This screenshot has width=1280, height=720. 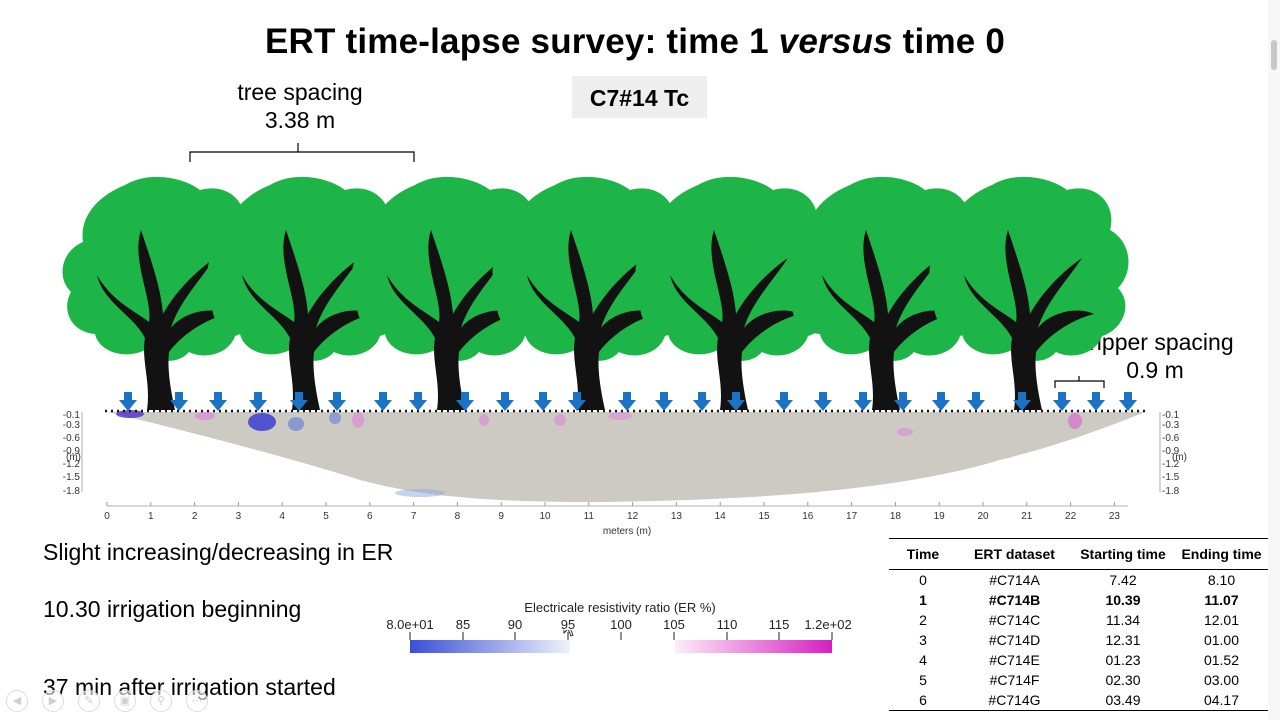 I want to click on colorbar-tick-label: 90, so click(x=515, y=624).